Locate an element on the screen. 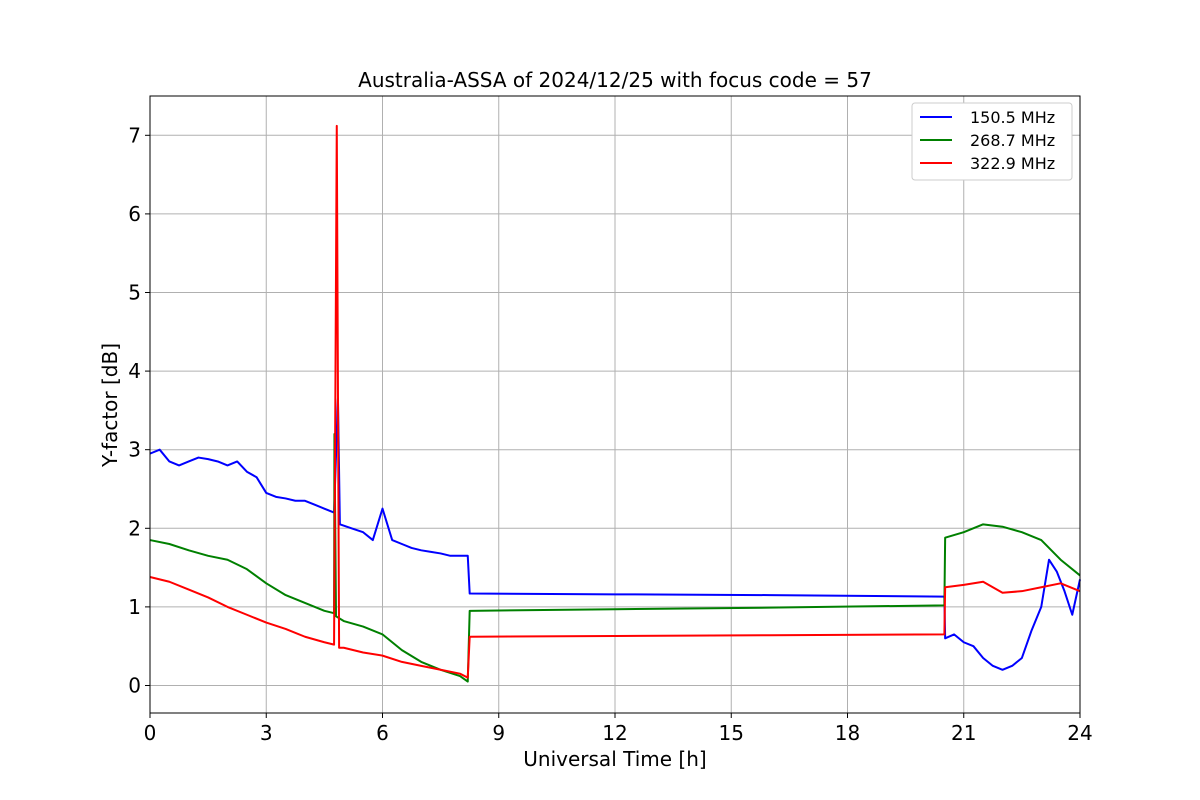 This screenshot has height=800, width=1200. x-tick-label: 3 is located at coordinates (266, 733).